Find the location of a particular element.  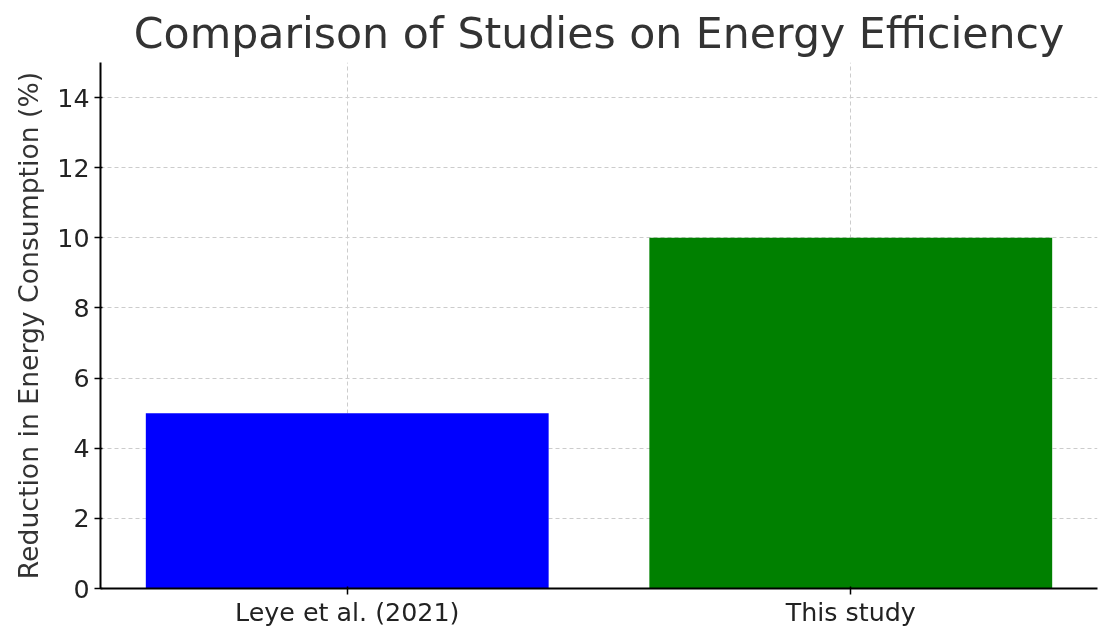

y-tick-label: 14 is located at coordinates (73, 97).